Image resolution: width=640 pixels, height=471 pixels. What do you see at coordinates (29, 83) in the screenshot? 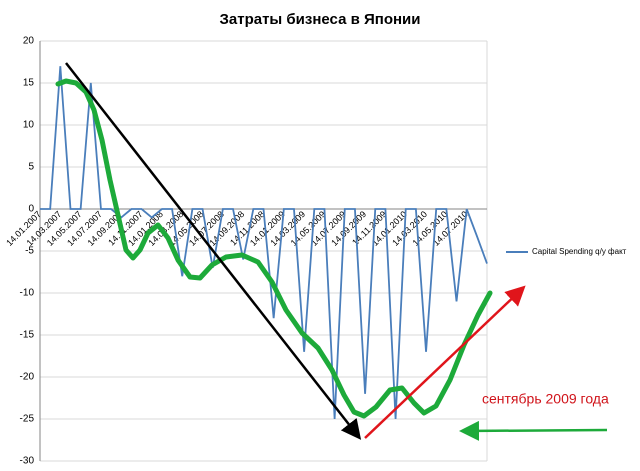
I see `y-tick-label: 15` at bounding box center [29, 83].